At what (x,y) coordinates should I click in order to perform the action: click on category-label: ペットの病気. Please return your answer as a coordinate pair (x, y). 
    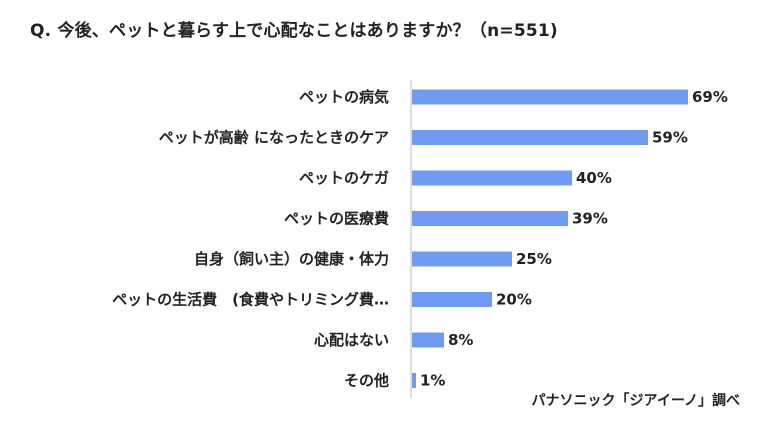
    Looking at the image, I should click on (344, 97).